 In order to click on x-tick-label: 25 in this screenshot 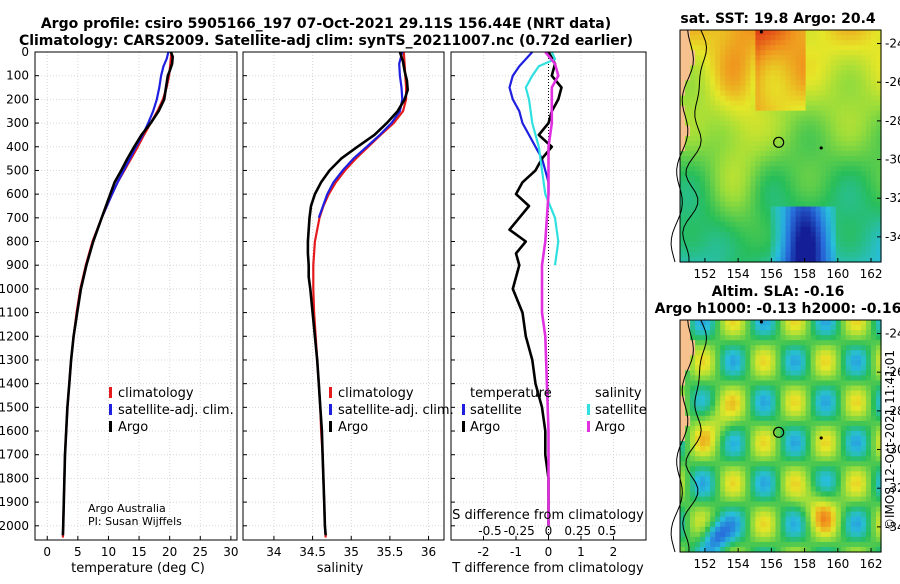, I will do `click(200, 552)`.